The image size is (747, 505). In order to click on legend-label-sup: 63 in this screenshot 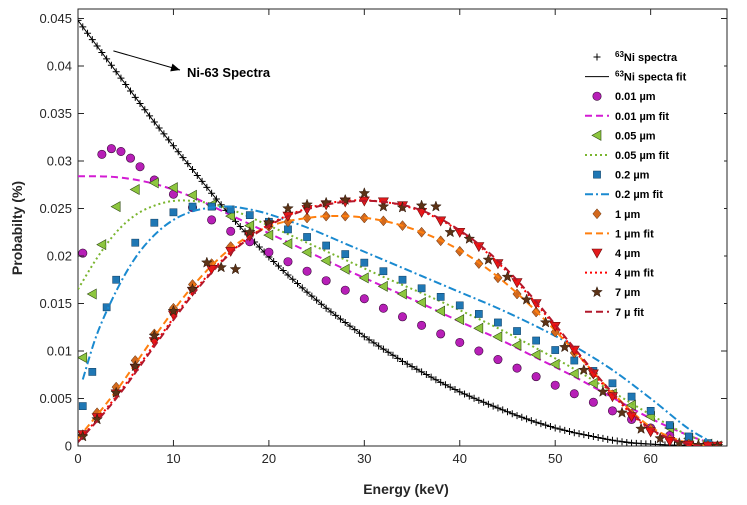, I will do `click(619, 74)`.